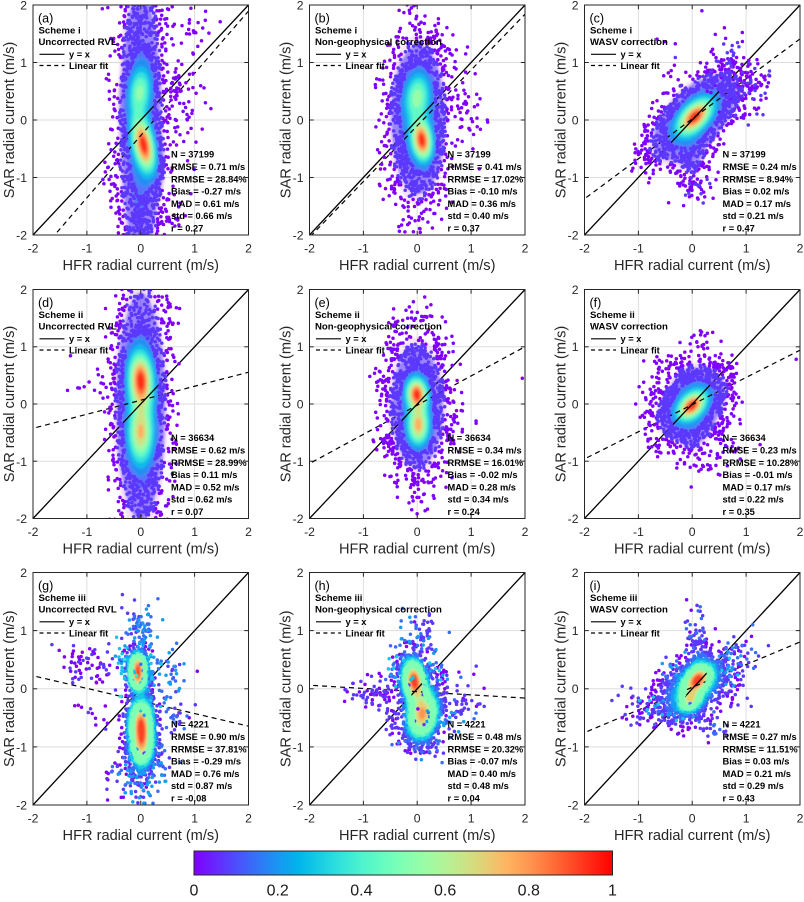  I want to click on svg-text: MAD = 0.28 m/s, so click(482, 487).